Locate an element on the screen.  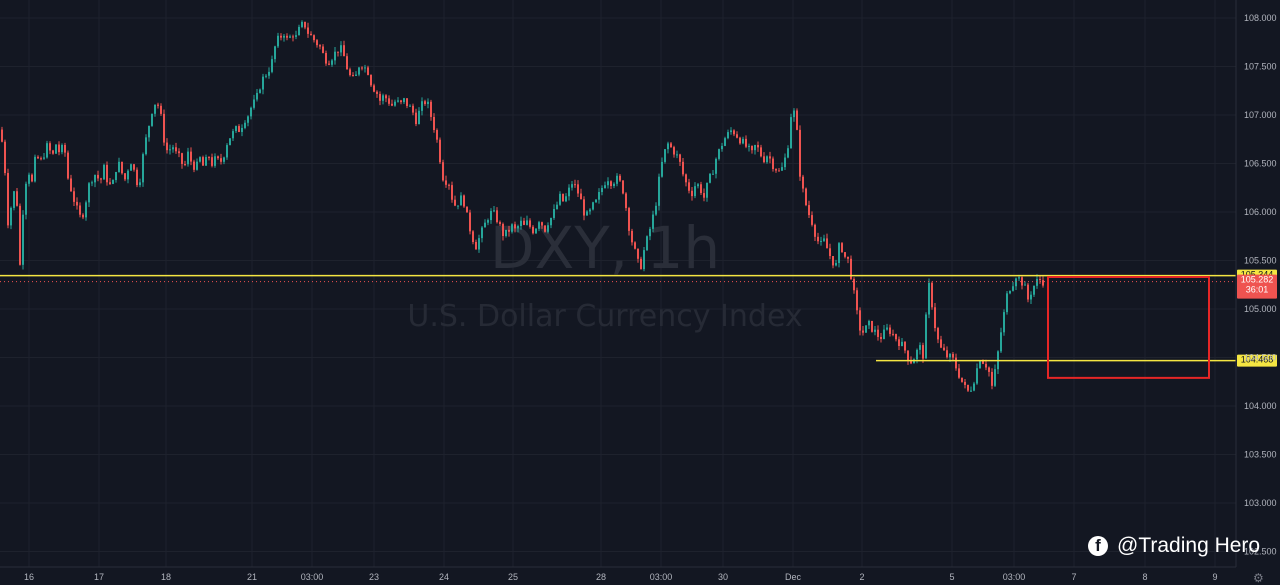
time-tick-label: 8 is located at coordinates (1144, 577).